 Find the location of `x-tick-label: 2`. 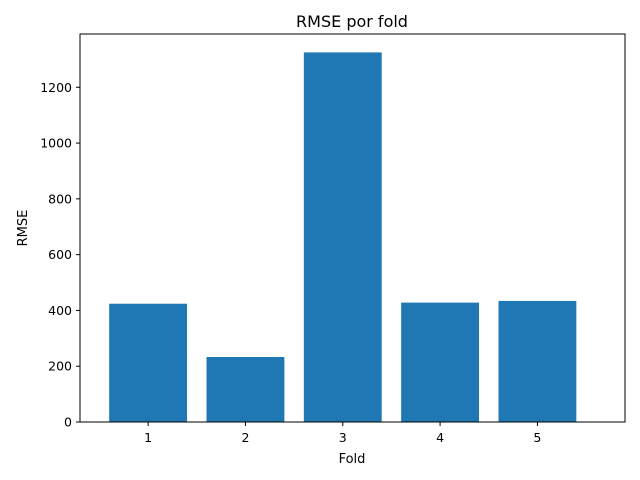

x-tick-label: 2 is located at coordinates (245, 437).